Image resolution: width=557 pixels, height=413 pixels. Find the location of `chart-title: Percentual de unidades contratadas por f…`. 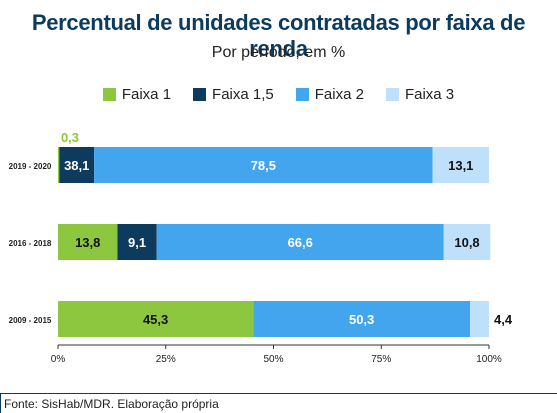

chart-title: Percentual de unidades contratadas por f… is located at coordinates (278, 35).